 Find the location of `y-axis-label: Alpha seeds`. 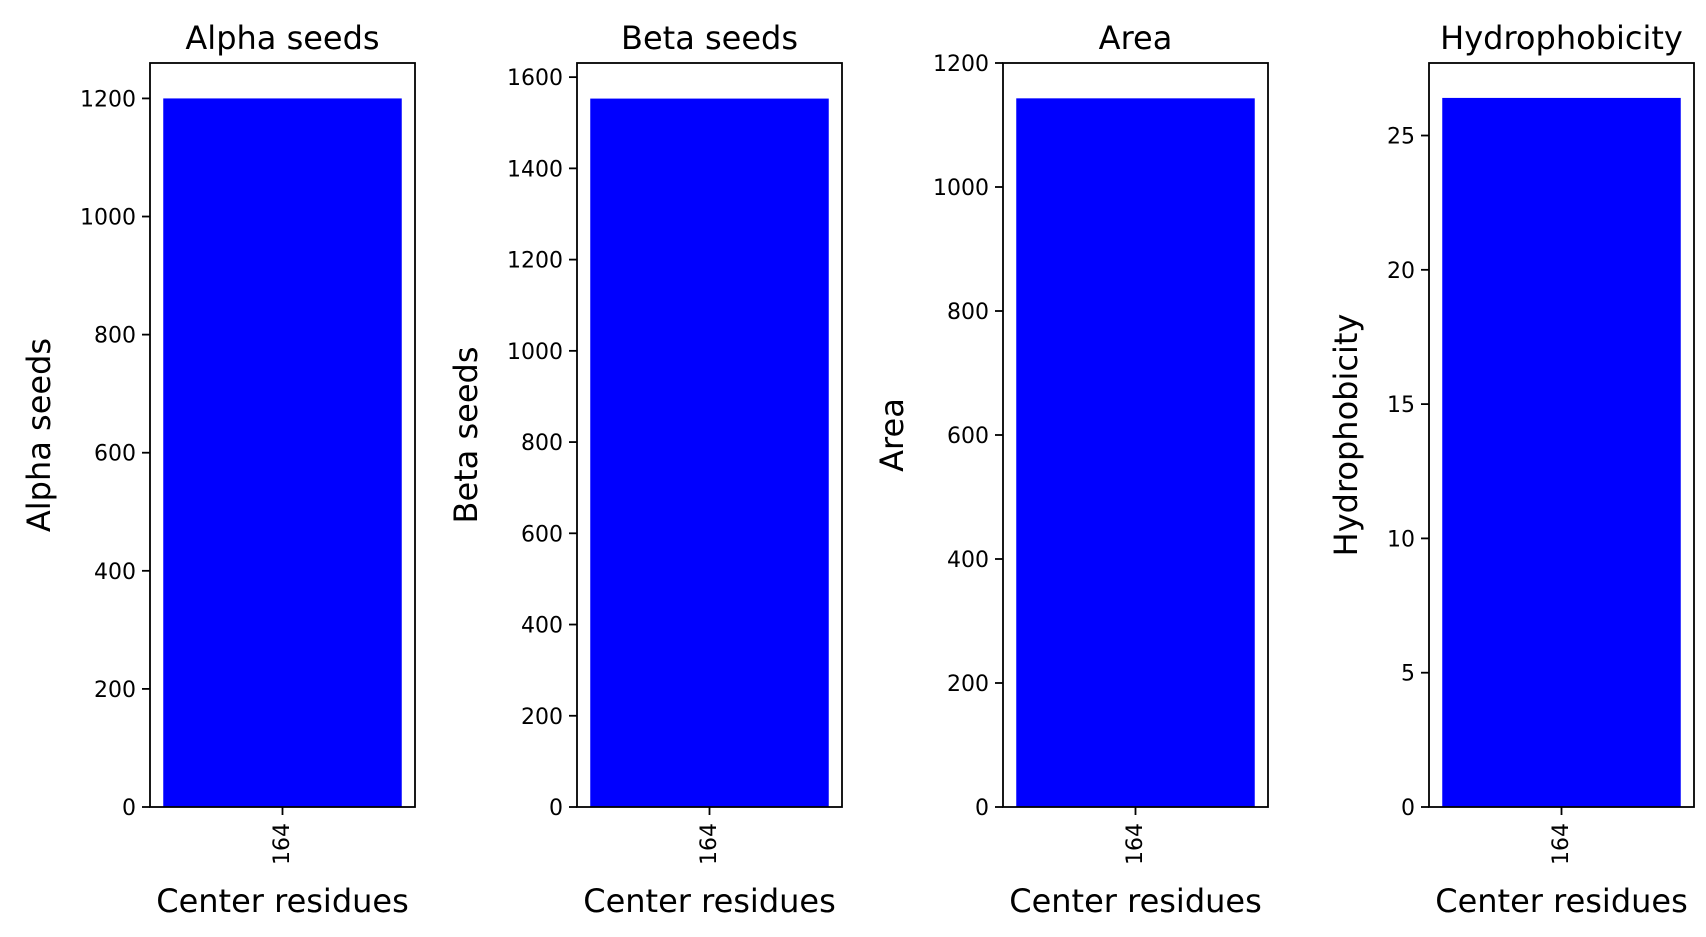

y-axis-label: Alpha seeds is located at coordinates (39, 435).